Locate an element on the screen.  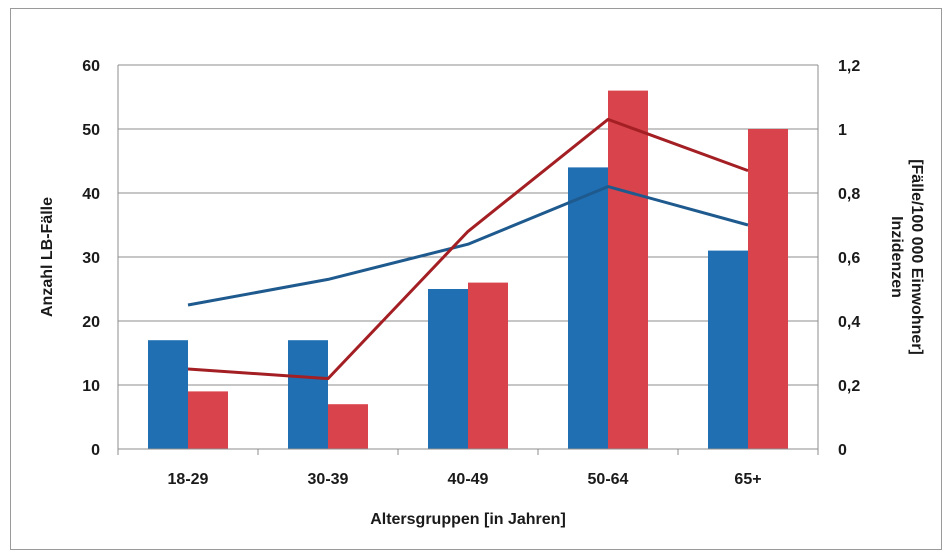
y-tick-label: 20 is located at coordinates (91, 322).